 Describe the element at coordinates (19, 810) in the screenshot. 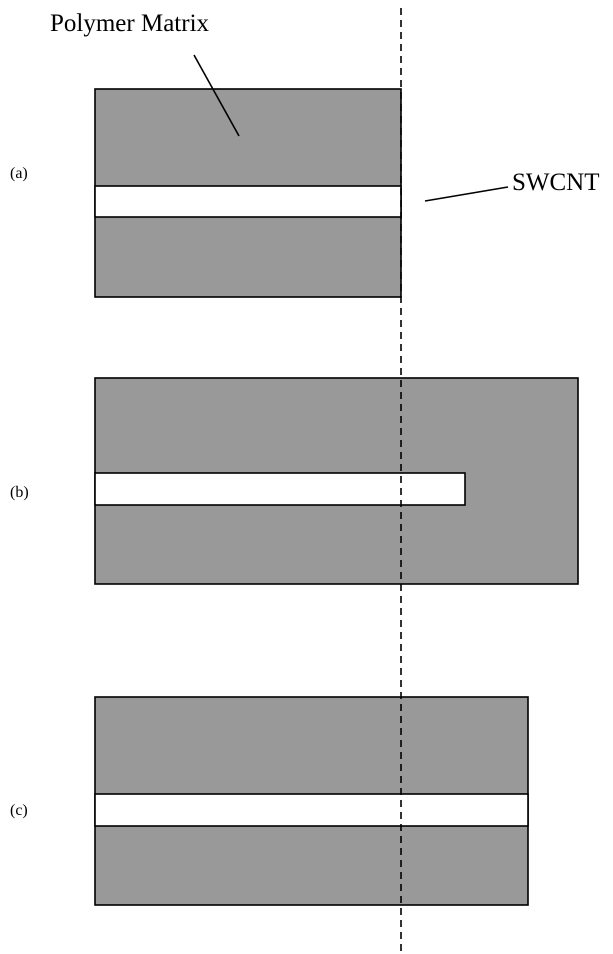

I see `panel-c-label: (c)` at that location.